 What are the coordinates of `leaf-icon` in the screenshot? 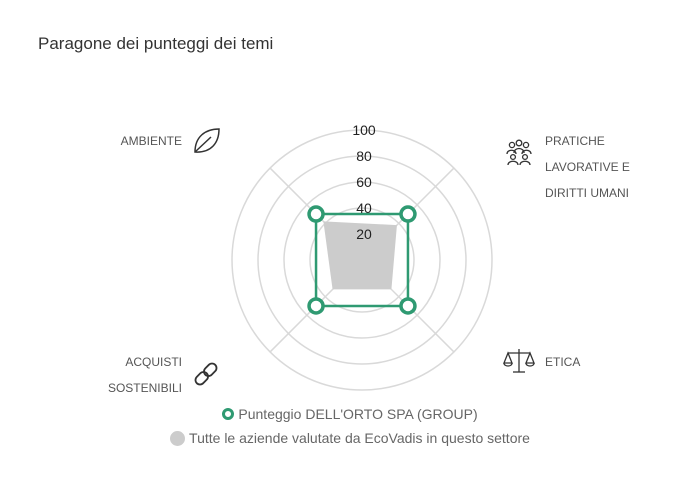 It's located at (207, 140).